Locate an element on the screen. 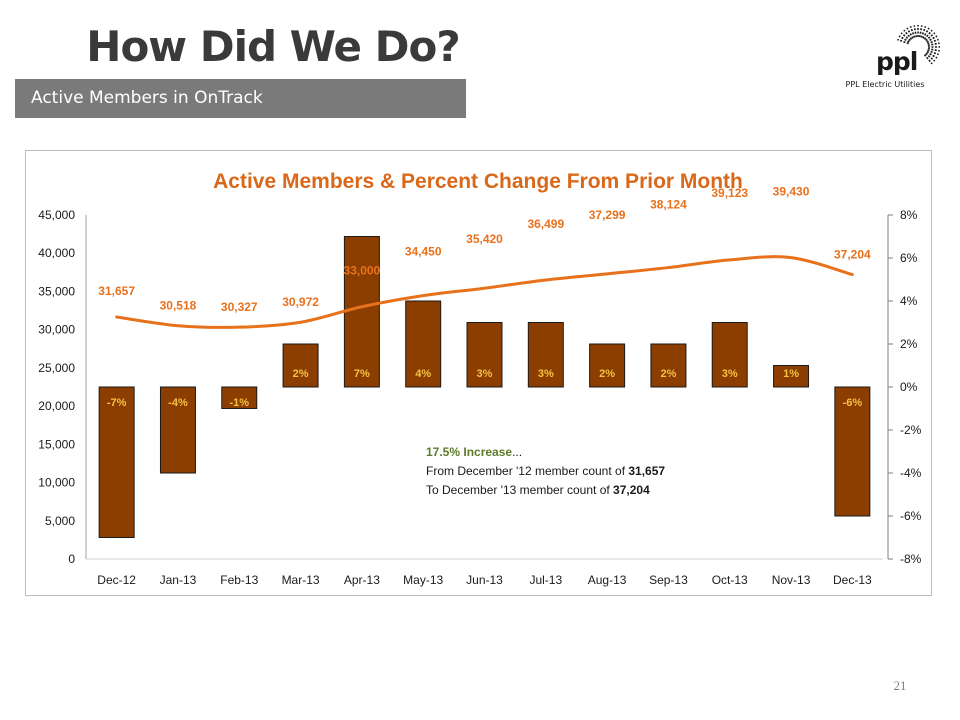  bar-label: 1% is located at coordinates (791, 374).